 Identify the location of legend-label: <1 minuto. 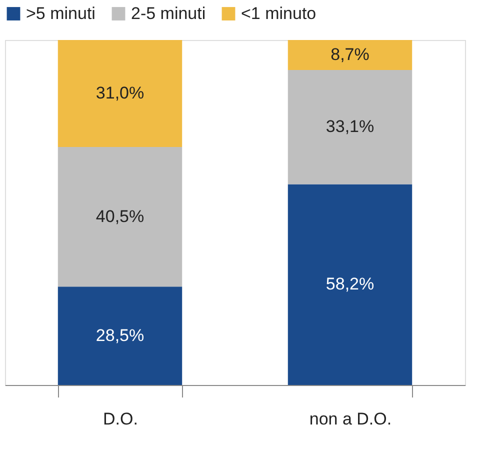
(278, 13).